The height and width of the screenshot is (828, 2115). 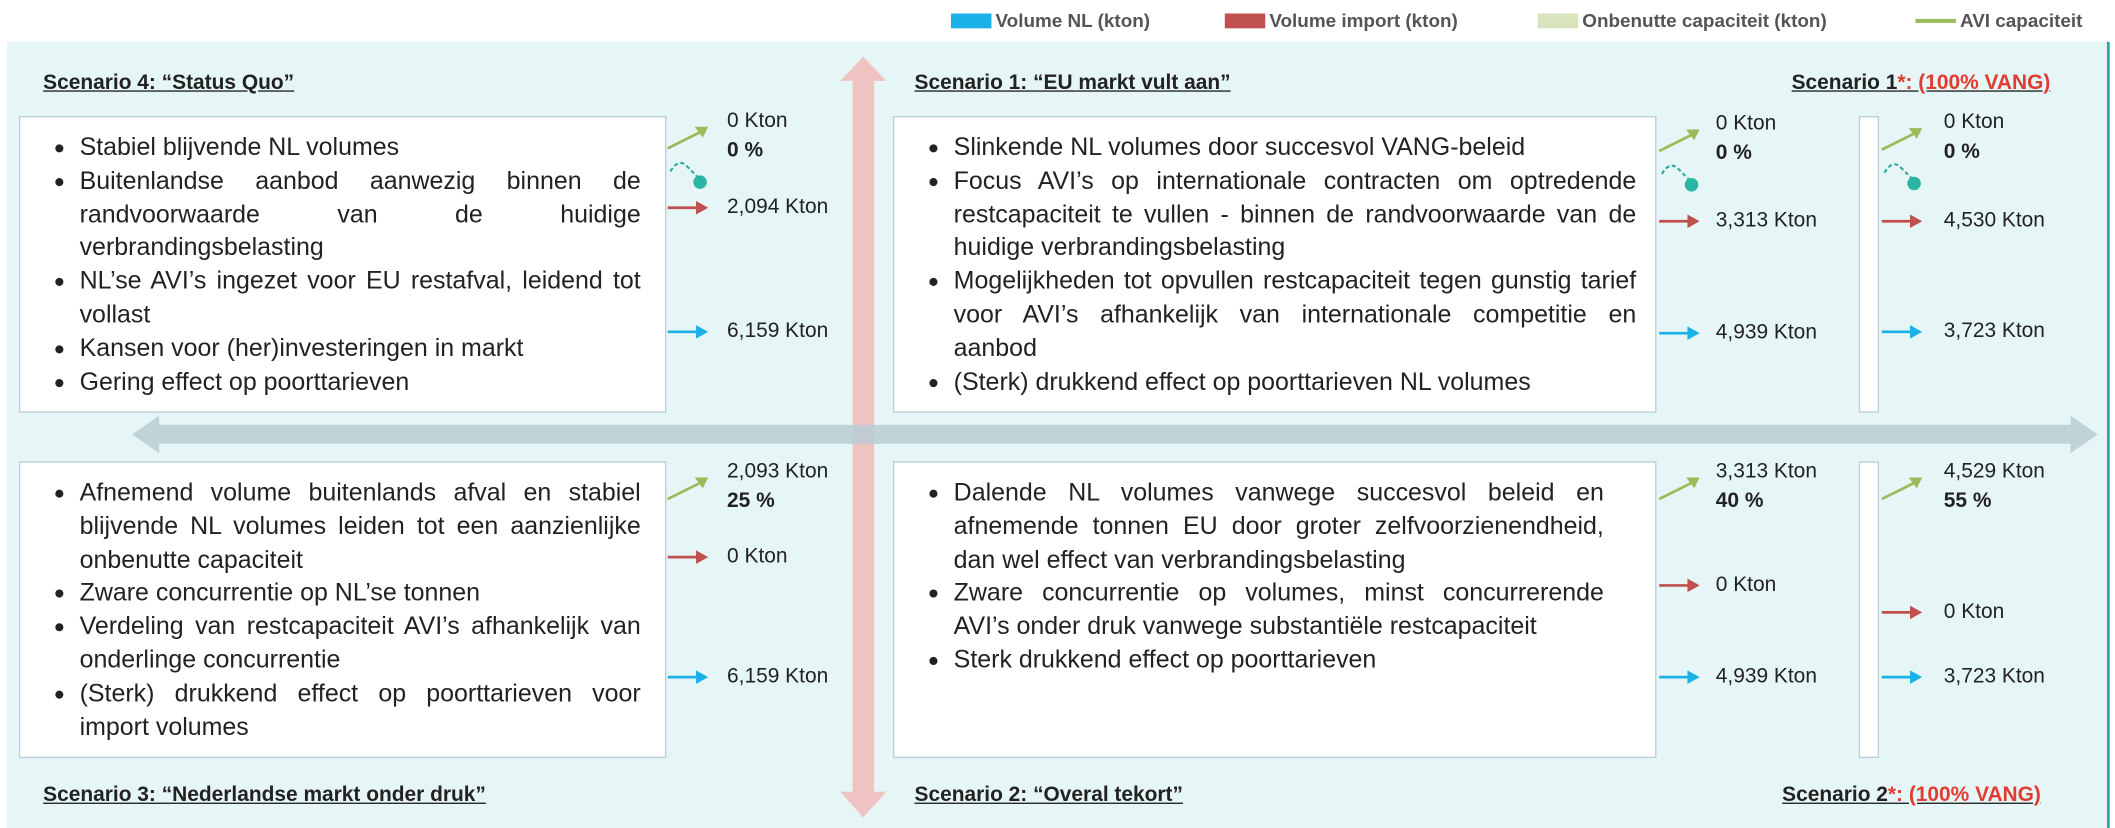 What do you see at coordinates (1994, 221) in the screenshot?
I see `metric-import: 4,530 Kton` at bounding box center [1994, 221].